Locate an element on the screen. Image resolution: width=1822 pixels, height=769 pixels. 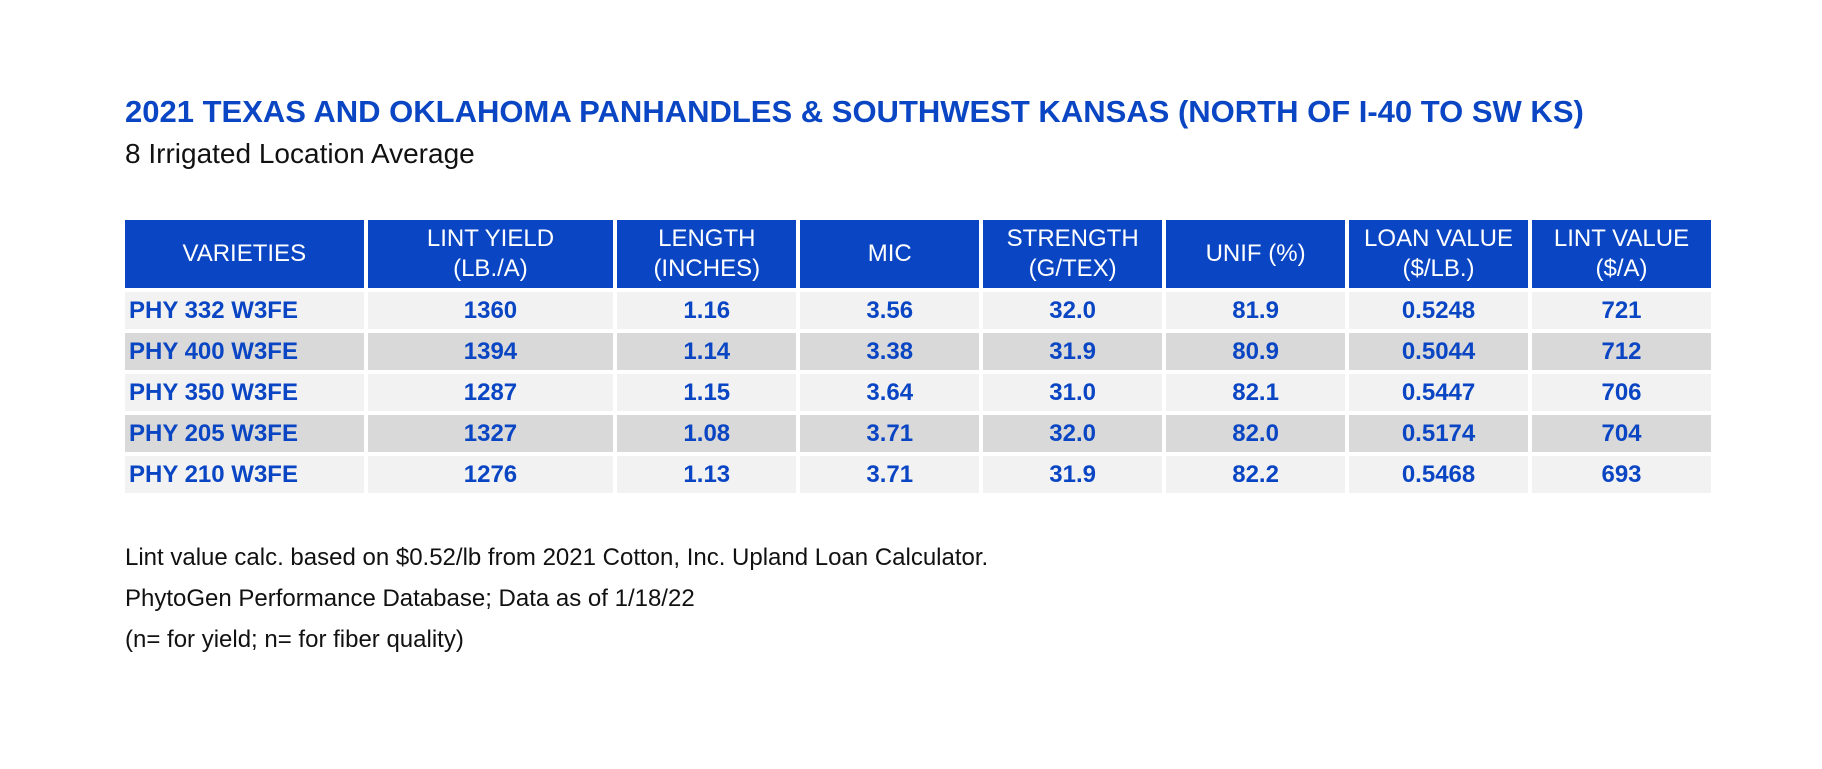
column-header-line: ($/LB.) is located at coordinates (1438, 268).